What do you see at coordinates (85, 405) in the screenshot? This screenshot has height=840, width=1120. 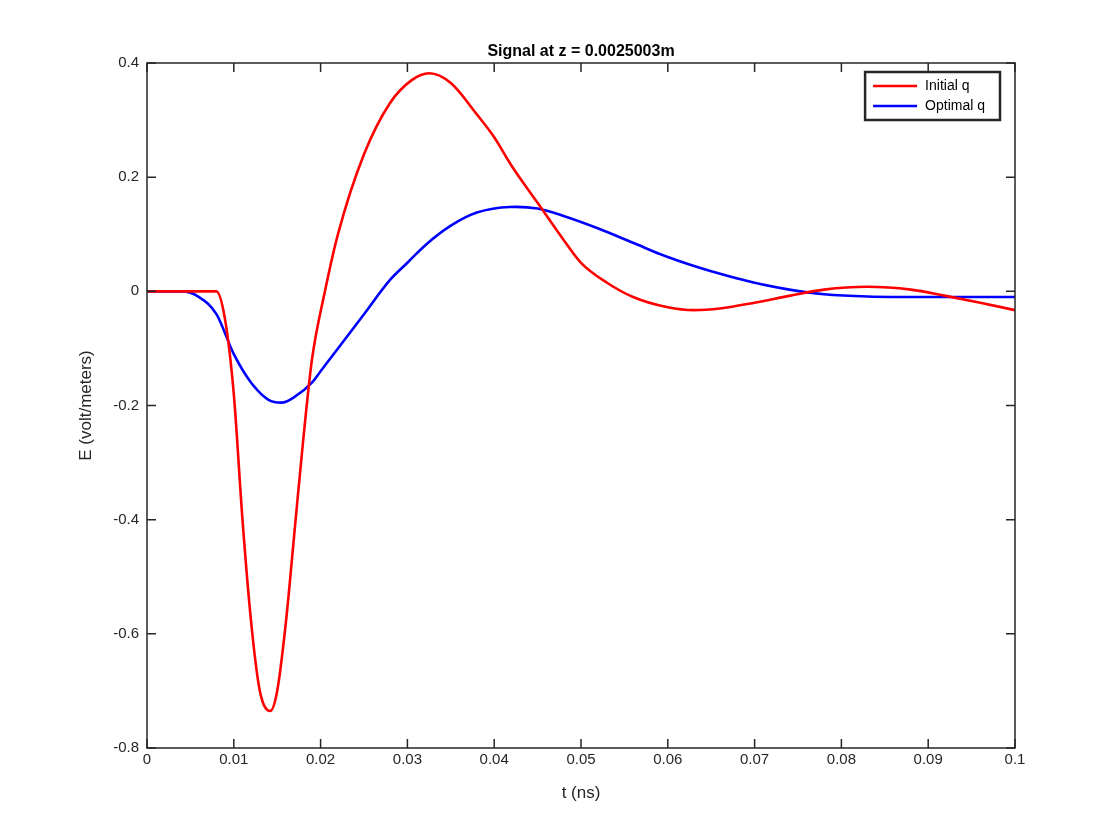 I see `y-axis-title: E (volt/meters)` at bounding box center [85, 405].